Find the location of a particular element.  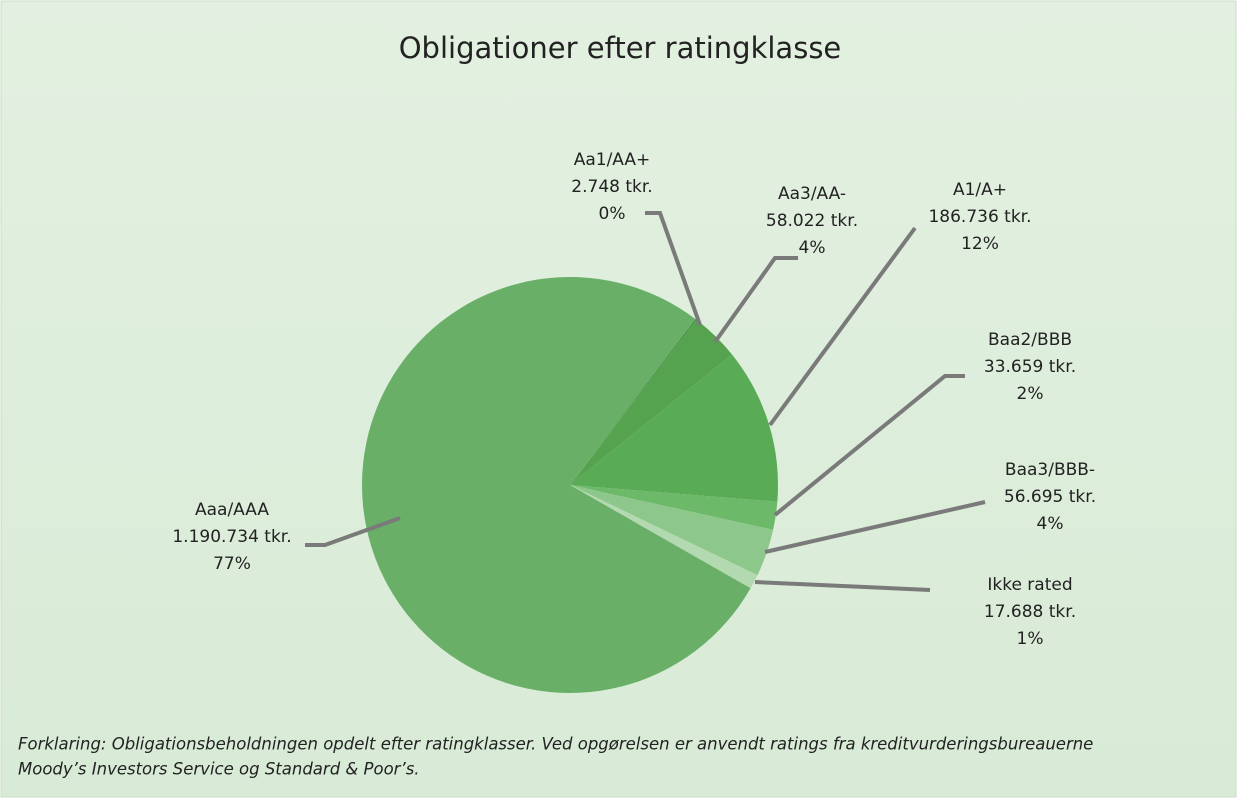

chart-title: Obligationer efter ratingklasse is located at coordinates (620, 48).